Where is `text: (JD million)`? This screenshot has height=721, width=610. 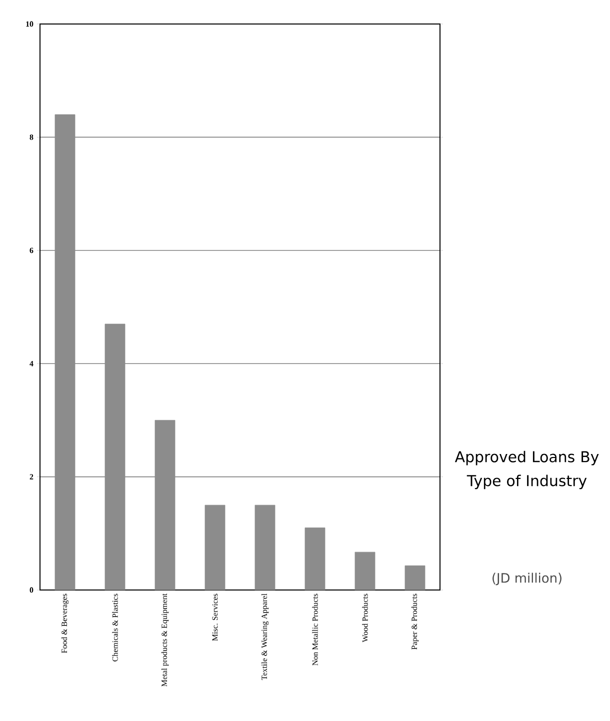
text: (JD million) is located at coordinates (527, 579).